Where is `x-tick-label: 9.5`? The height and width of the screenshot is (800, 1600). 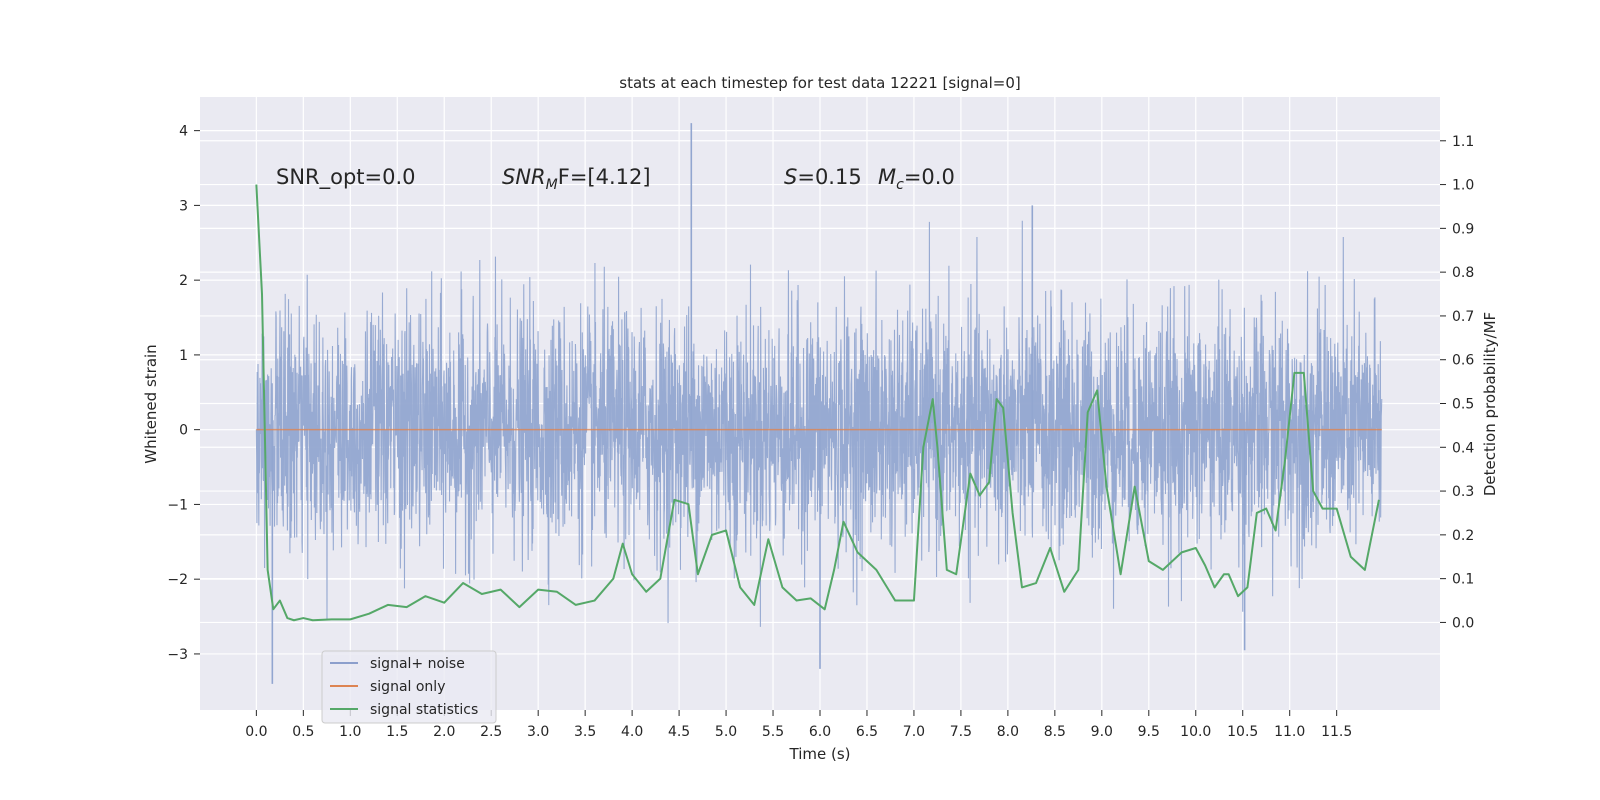 x-tick-label: 9.5 is located at coordinates (1149, 732).